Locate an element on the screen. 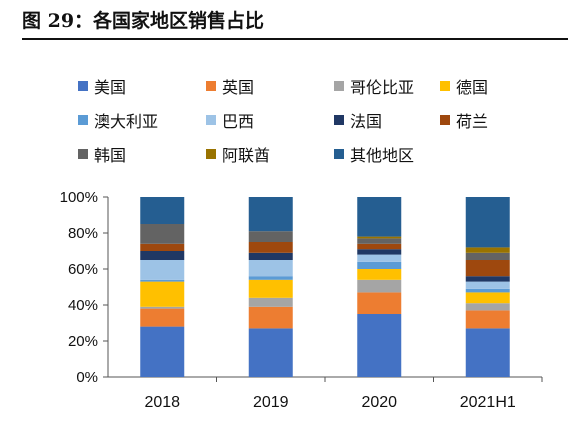  figure-title: 图 29：各国家地区销售占比 is located at coordinates (143, 21).